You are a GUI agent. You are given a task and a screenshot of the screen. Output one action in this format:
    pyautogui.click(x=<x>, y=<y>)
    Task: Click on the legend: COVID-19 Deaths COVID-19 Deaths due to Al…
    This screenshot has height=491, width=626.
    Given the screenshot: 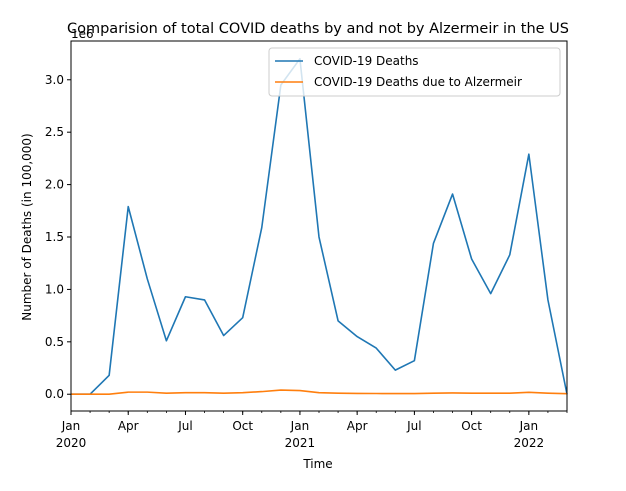 What is the action you would take?
    pyautogui.click(x=414, y=72)
    